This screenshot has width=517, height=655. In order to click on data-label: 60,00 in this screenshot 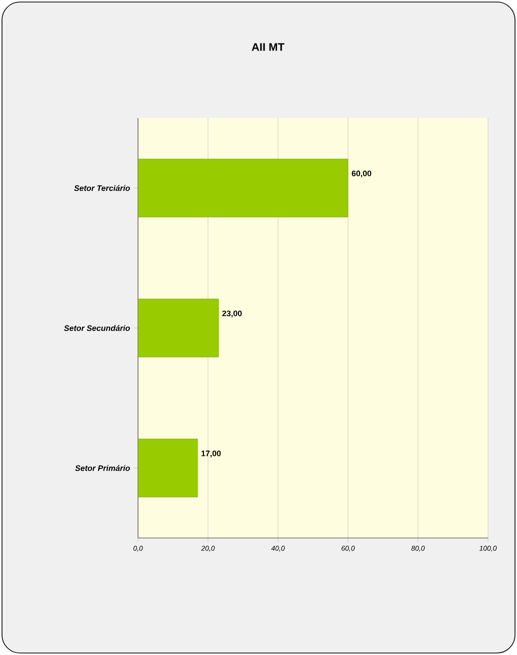, I will do `click(362, 174)`.